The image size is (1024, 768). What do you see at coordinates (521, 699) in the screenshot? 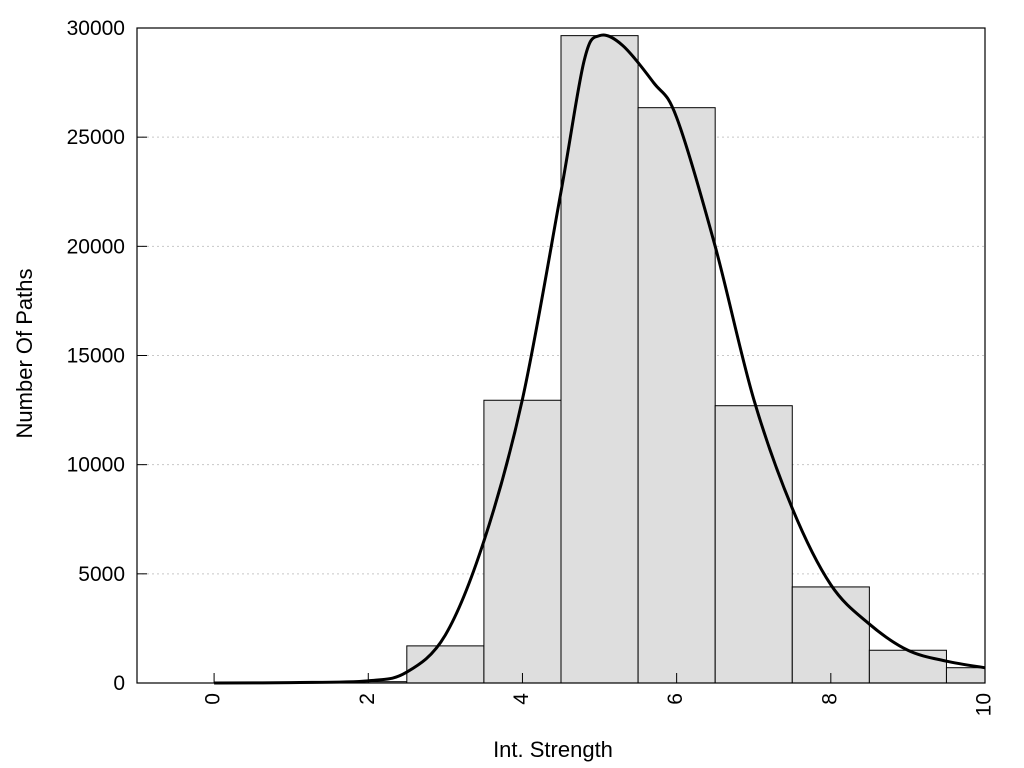
I see `x-tick-label: 4` at bounding box center [521, 699].